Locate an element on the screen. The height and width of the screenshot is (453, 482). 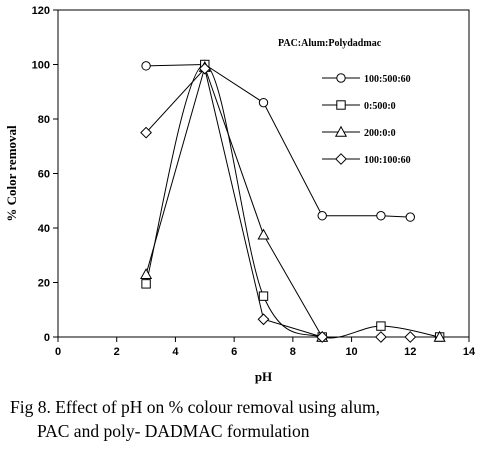
y-axis-title: % Color removal is located at coordinates (11, 173).